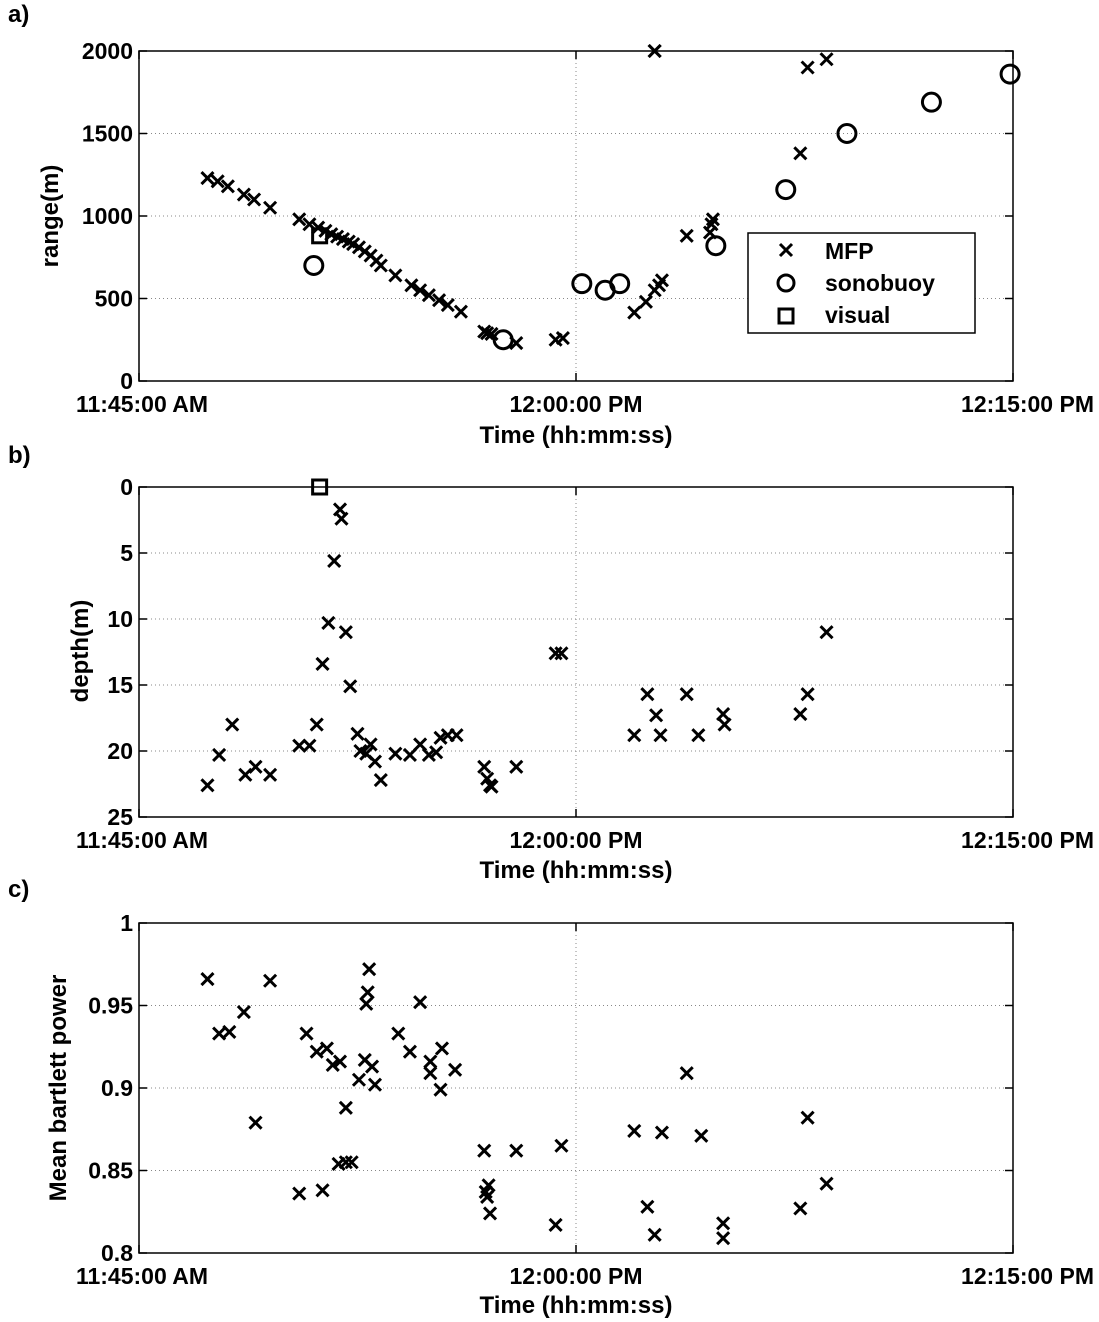  I want to click on x-axis-label-a: Time (hh:mm:ss), so click(576, 435).